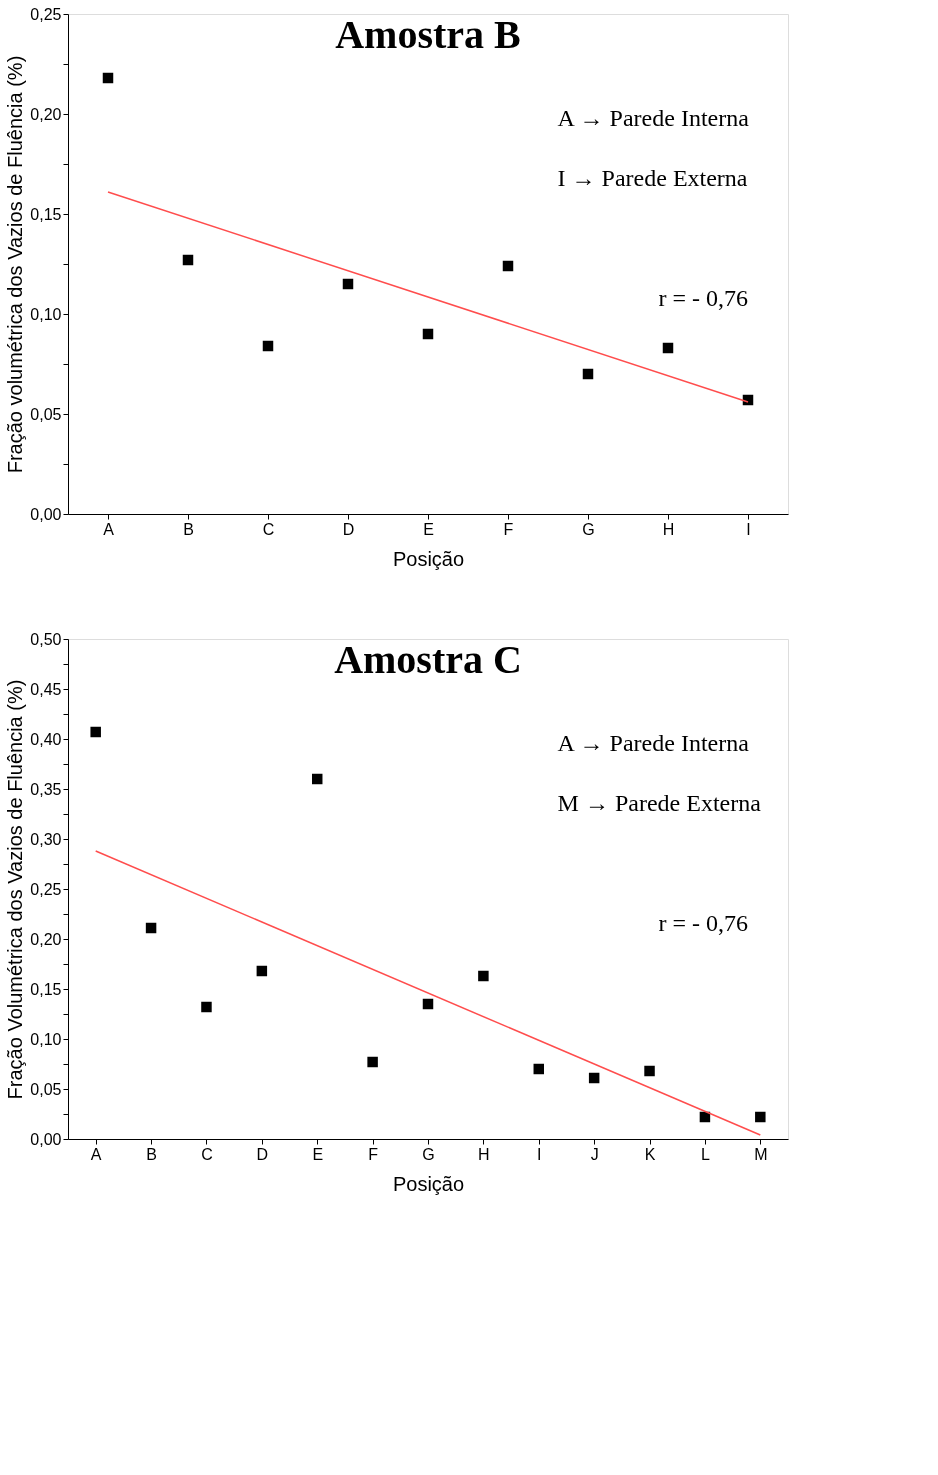  I want to click on y-axis-title: Fração volumétrica dos Vazios de Fluência (%), so click(15, 264).